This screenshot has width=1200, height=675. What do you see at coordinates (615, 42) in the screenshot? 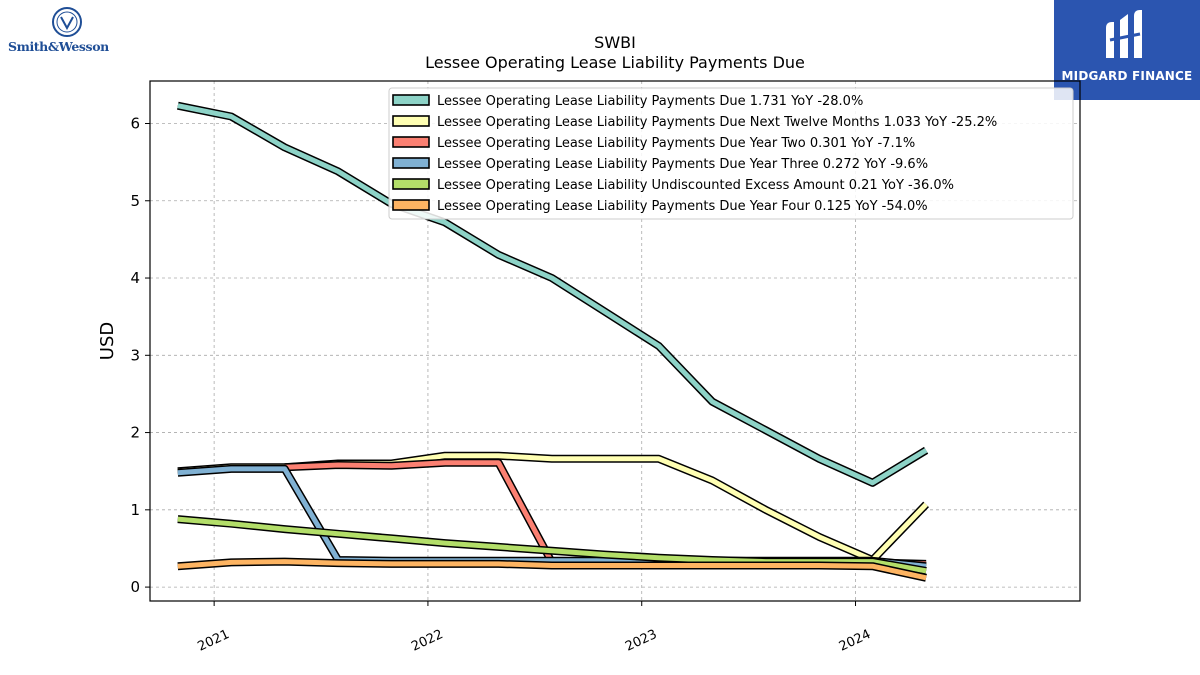
I see `chart-title: SWBI` at bounding box center [615, 42].